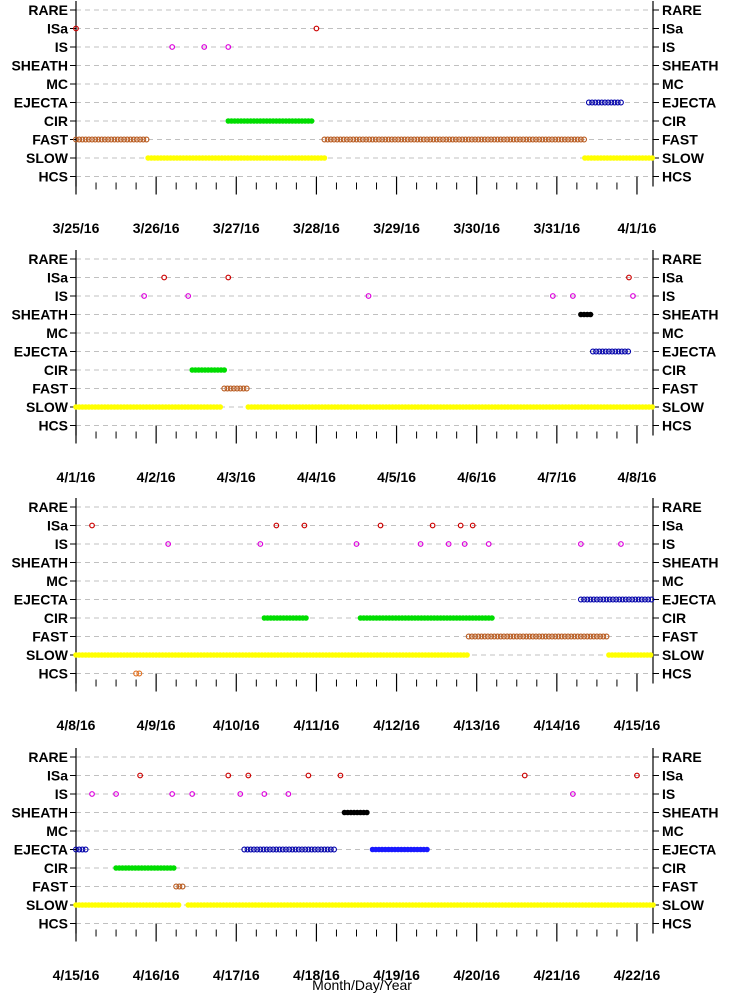 The width and height of the screenshot is (733, 996). I want to click on category-label-left: CIR, so click(56, 618).